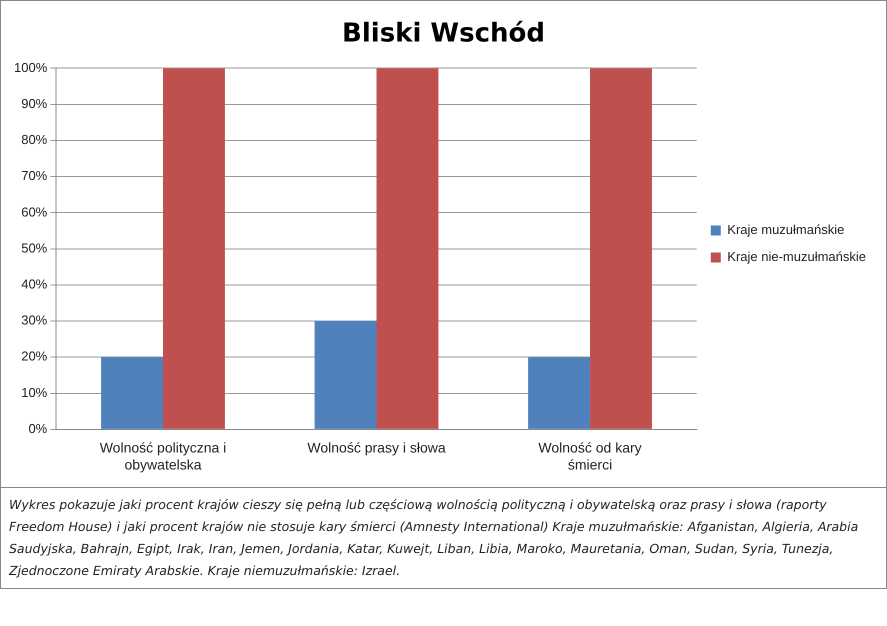 This screenshot has width=887, height=626. What do you see at coordinates (34, 212) in the screenshot?
I see `y-tick-label: 60%` at bounding box center [34, 212].